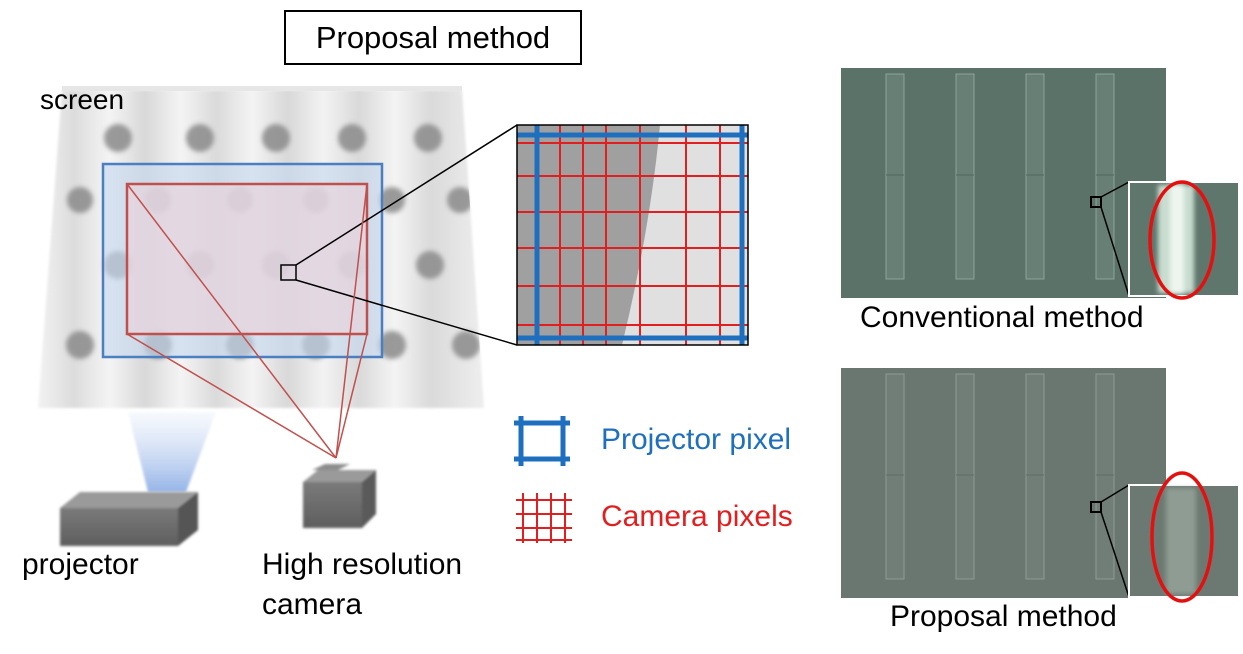  Describe the element at coordinates (129, 519) in the screenshot. I see `projector-box-icon` at that location.